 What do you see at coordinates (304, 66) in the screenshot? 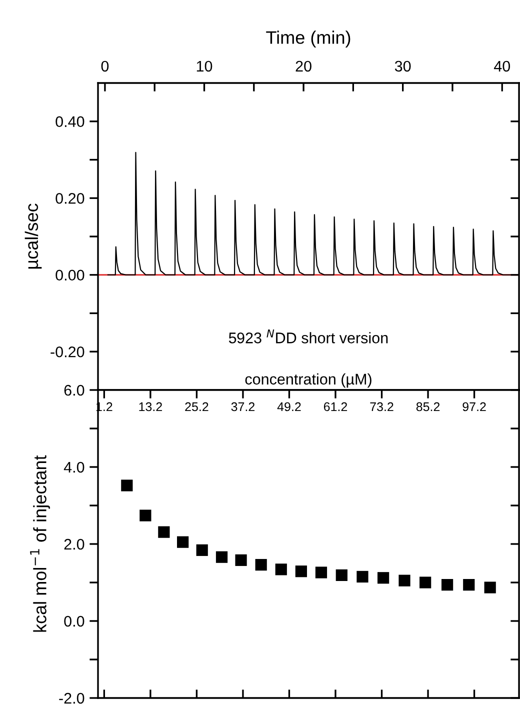
I see `x-tick-label: 20` at bounding box center [304, 66].